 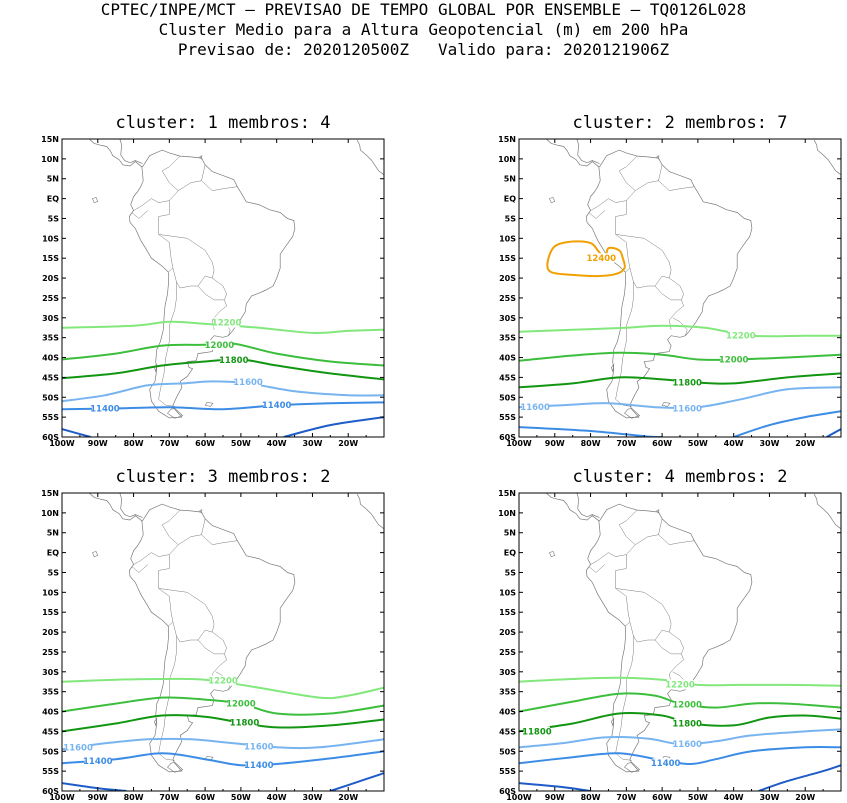 What do you see at coordinates (312, 797) in the screenshot?
I see `lon-tick-label: 30W` at bounding box center [312, 797].